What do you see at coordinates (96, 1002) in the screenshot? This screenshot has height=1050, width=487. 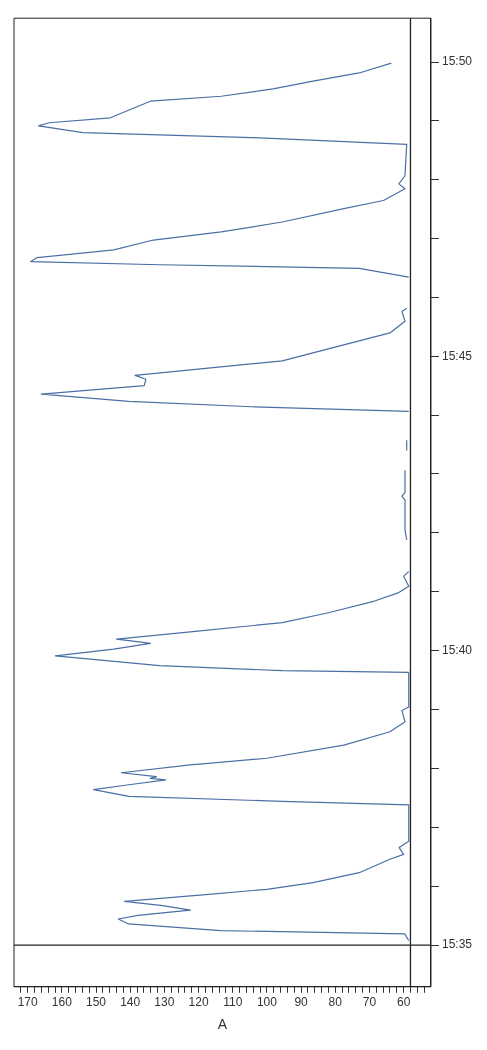 I see `x-tick-label: 150` at bounding box center [96, 1002].